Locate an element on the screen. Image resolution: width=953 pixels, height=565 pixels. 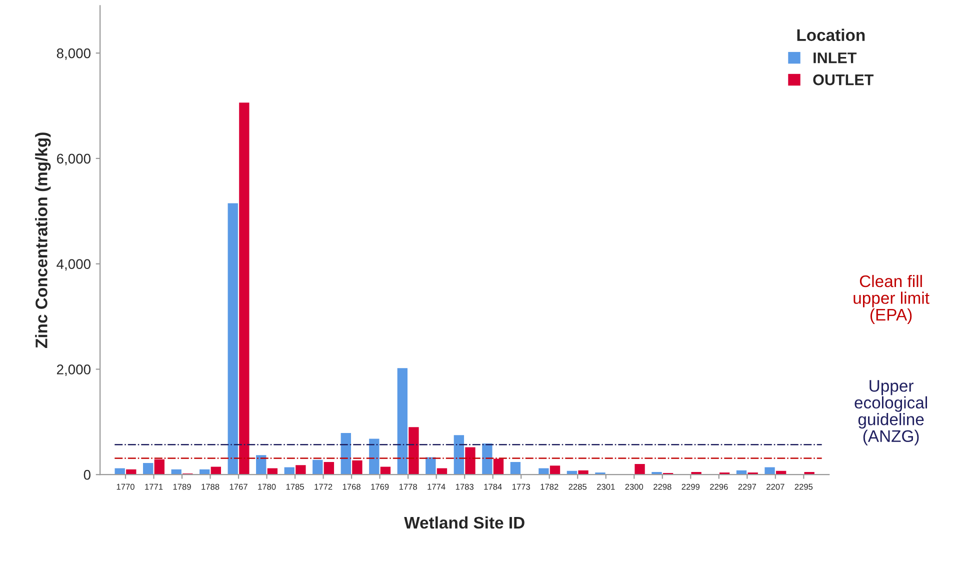
x-tick-label: 1769 is located at coordinates (380, 487).